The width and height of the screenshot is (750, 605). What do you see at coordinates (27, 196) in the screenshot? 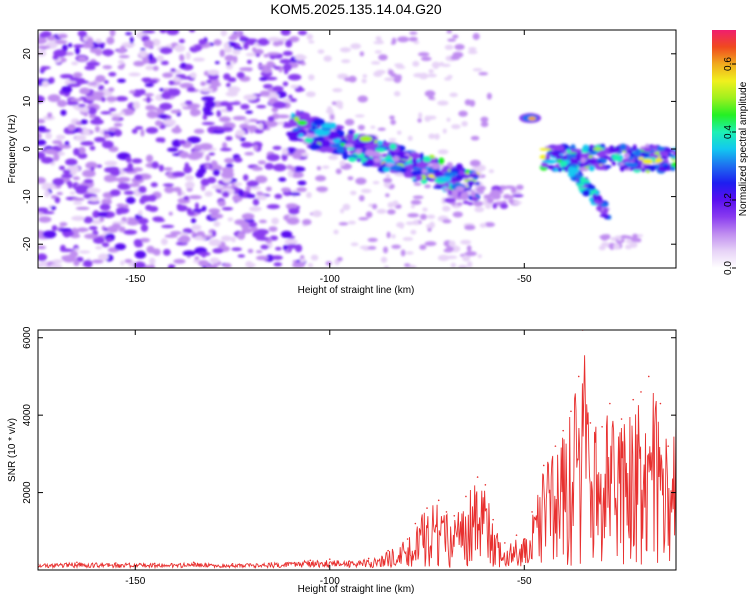
I see `y-tick-label: -10` at bounding box center [27, 196].